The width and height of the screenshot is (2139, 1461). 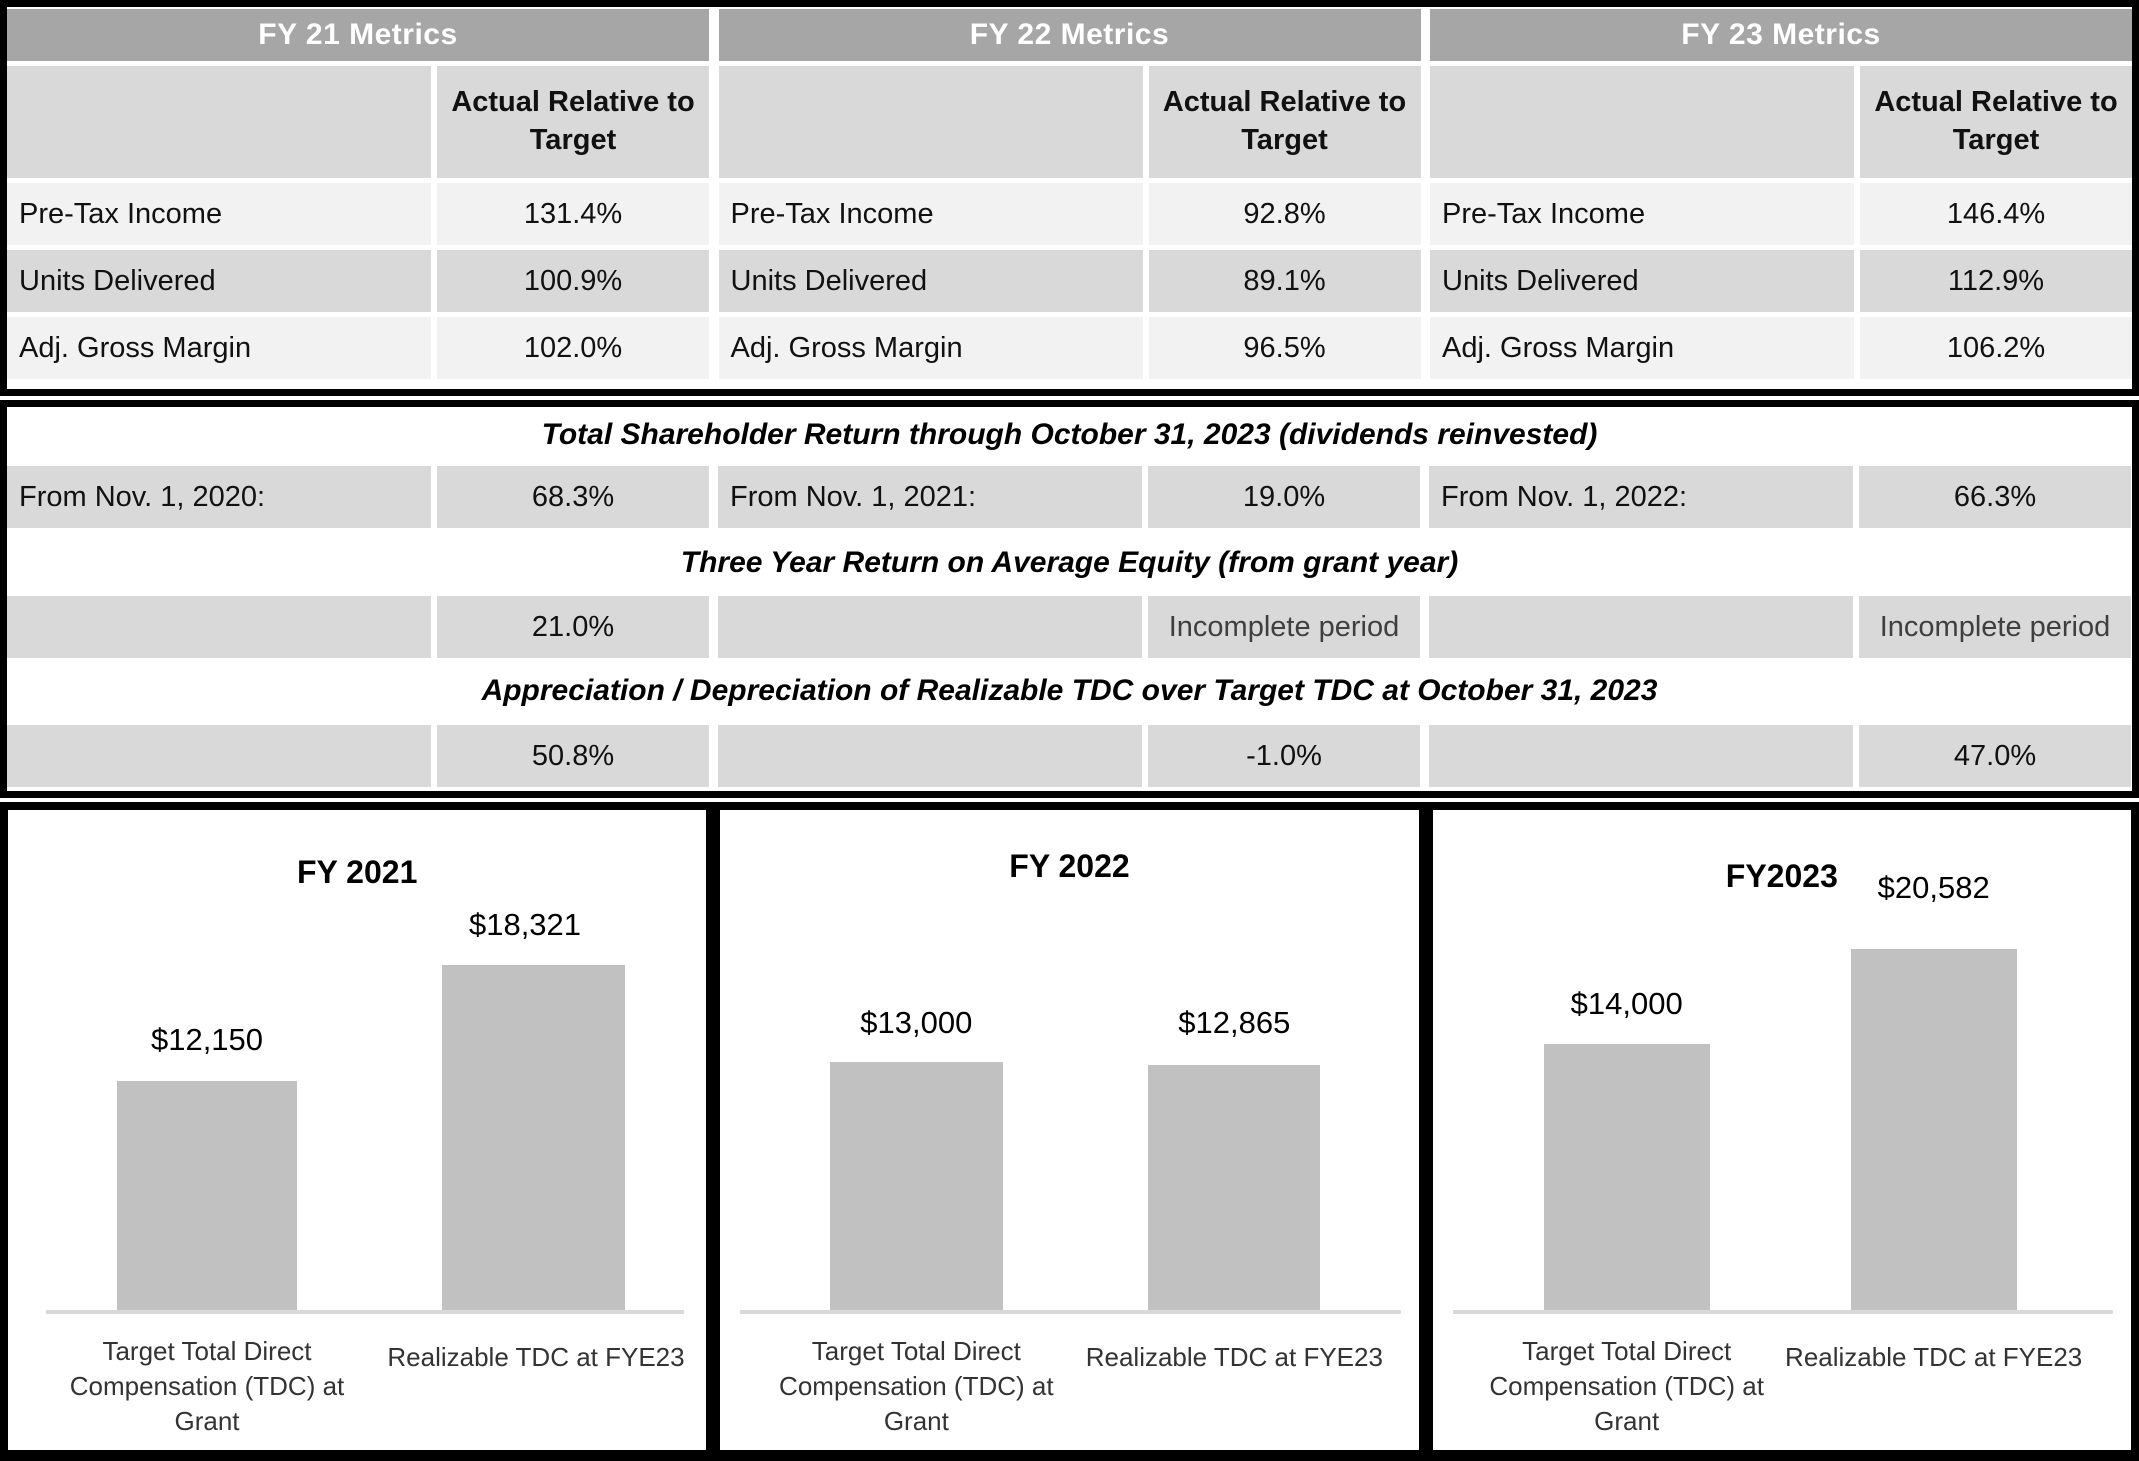 I want to click on table-row: Pre-Tax Income 131.4%, so click(x=358, y=214).